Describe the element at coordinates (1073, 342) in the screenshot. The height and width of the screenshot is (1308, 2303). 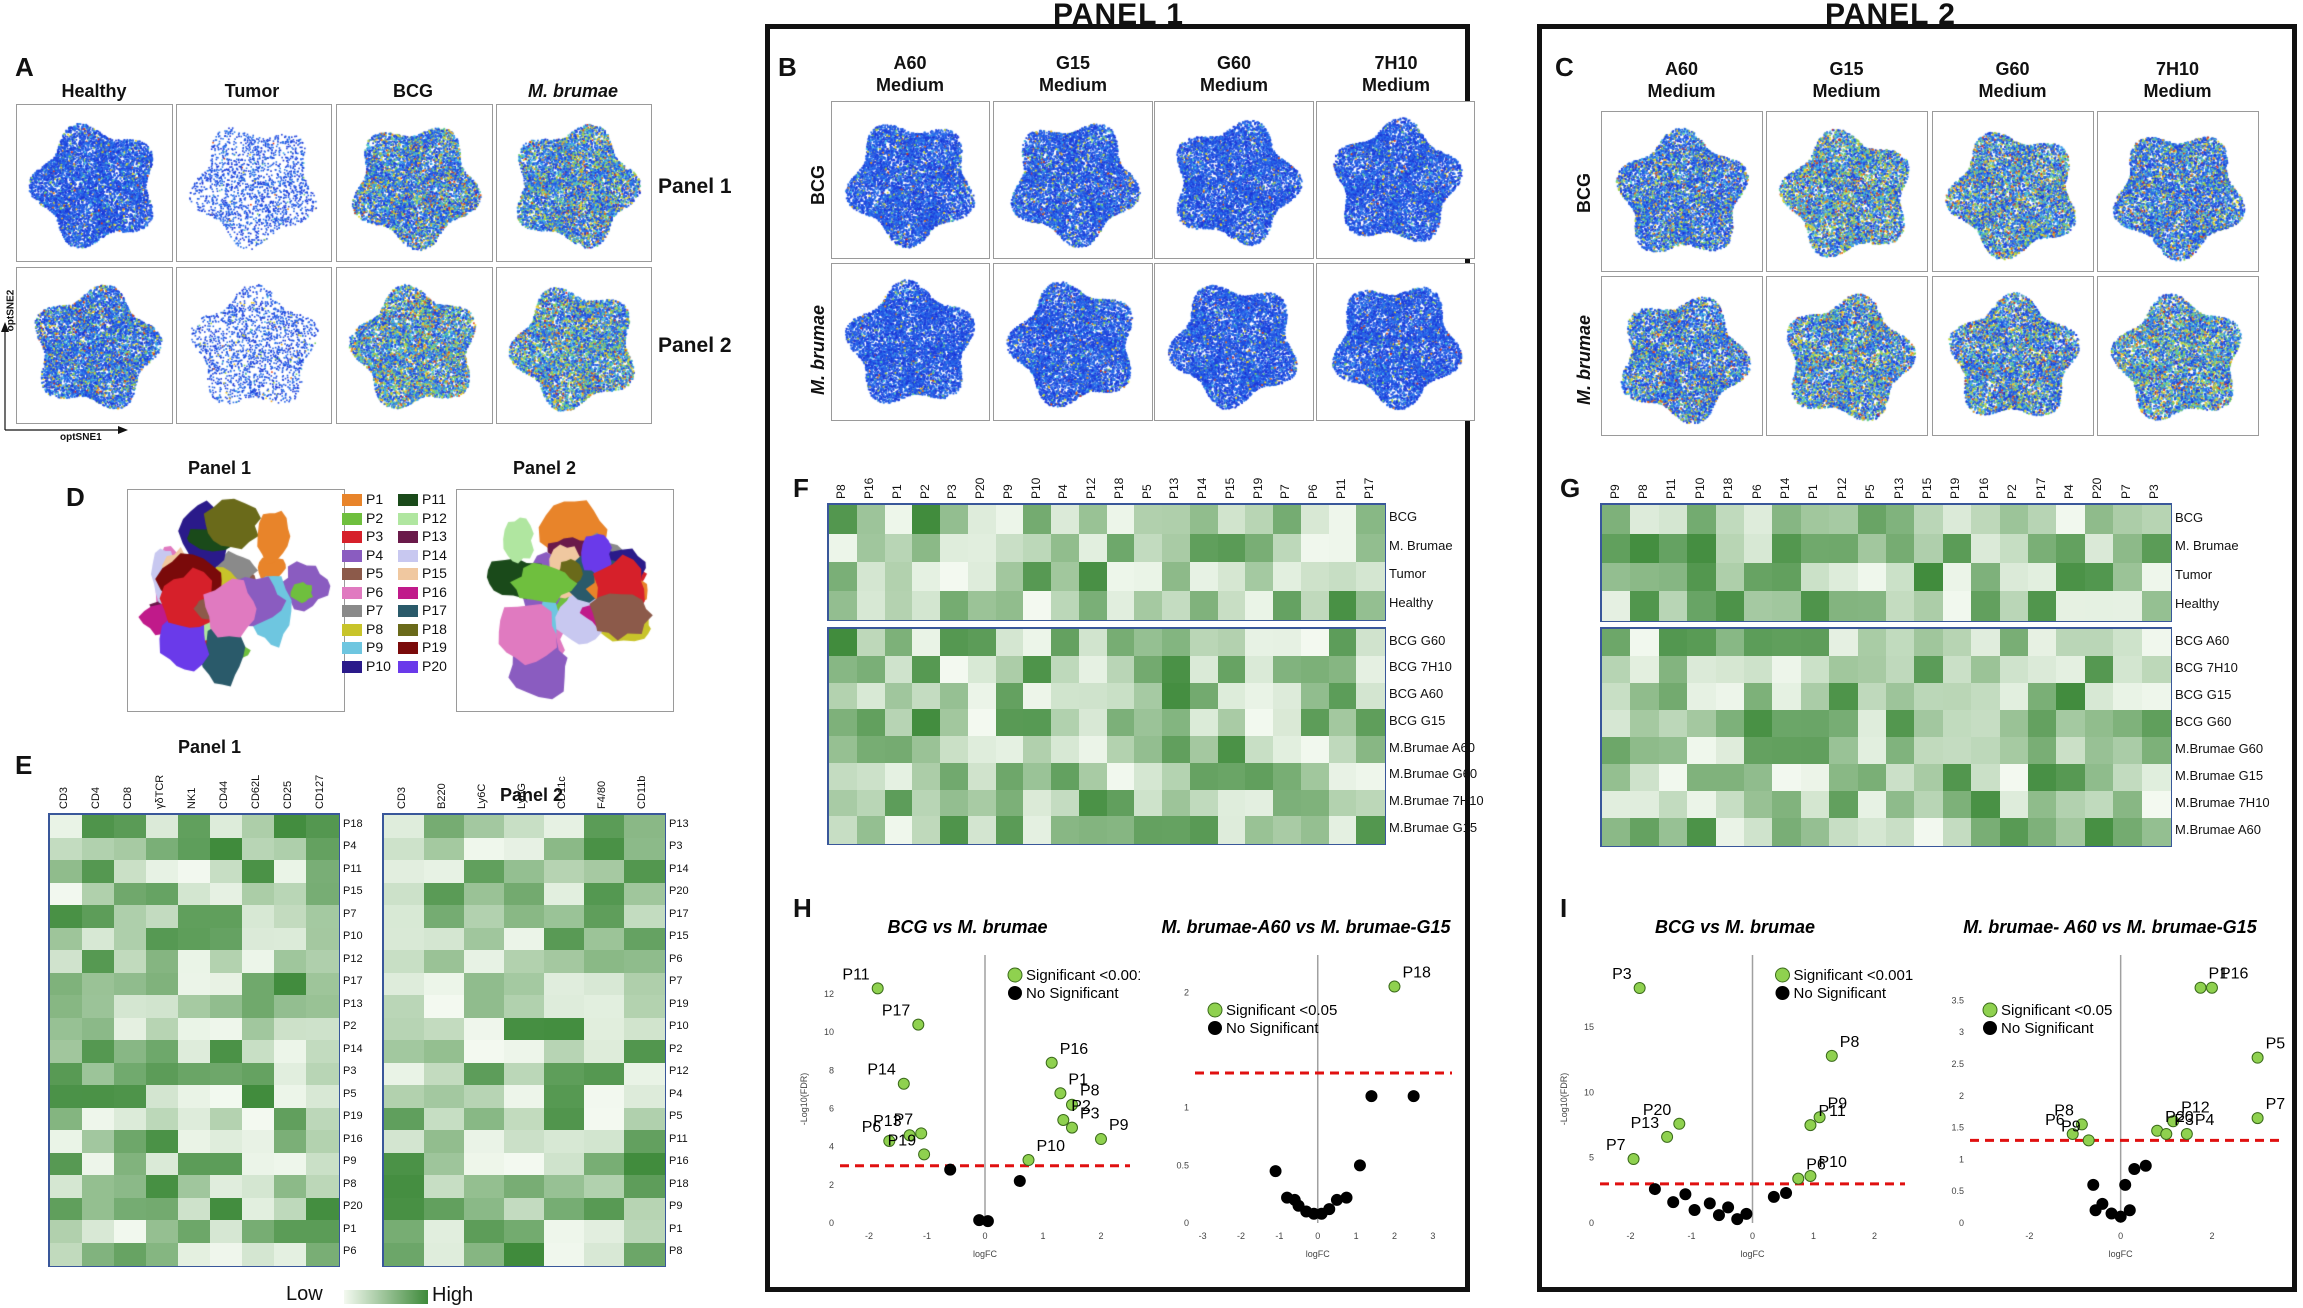
I see `b-tsne-mb-g15` at that location.